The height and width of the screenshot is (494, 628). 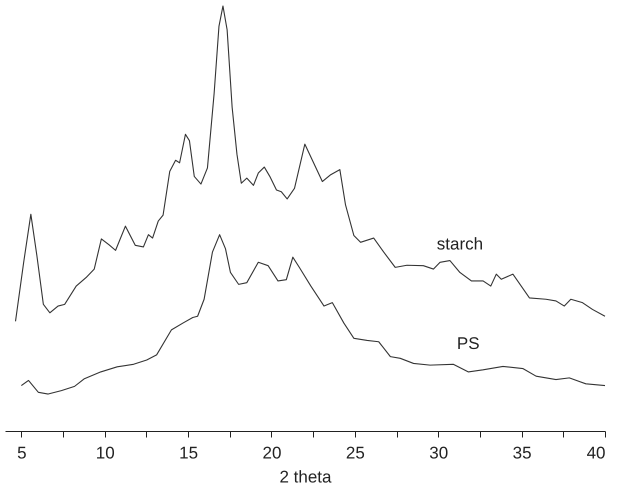 I want to click on x-tick-label: 20, so click(x=272, y=453).